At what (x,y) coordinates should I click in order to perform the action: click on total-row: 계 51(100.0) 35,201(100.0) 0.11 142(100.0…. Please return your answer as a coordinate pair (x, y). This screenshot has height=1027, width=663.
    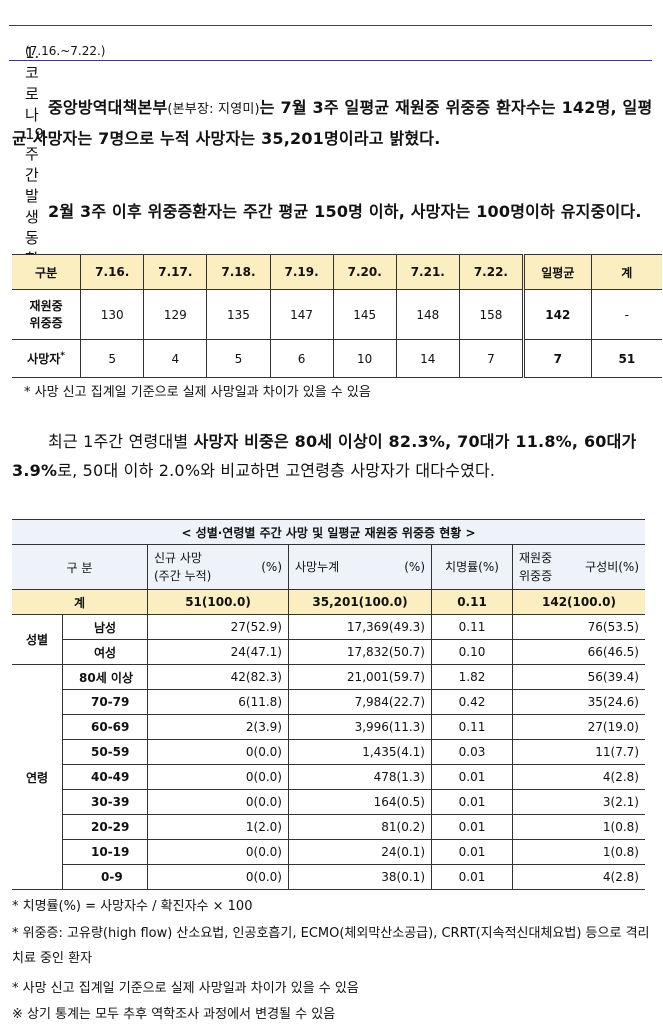
    Looking at the image, I should click on (328, 602).